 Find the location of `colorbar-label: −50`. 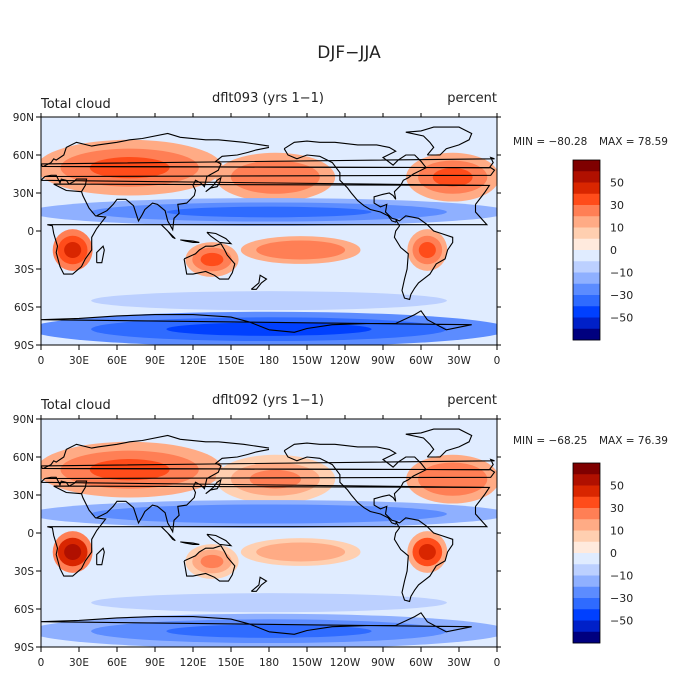

colorbar-label: −50 is located at coordinates (621, 621).